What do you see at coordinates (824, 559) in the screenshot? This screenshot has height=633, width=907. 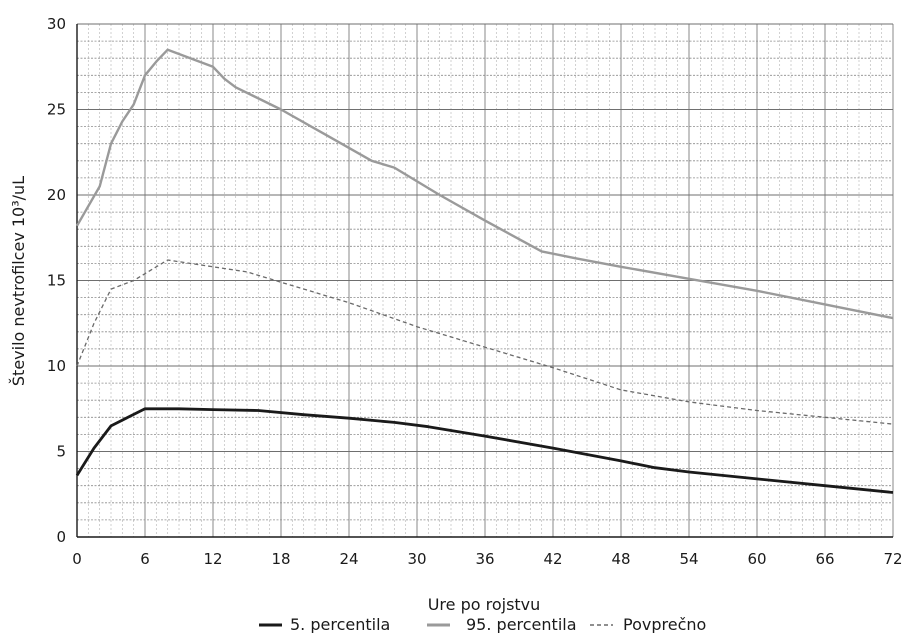 I see `x-tick-label: 66` at bounding box center [824, 559].